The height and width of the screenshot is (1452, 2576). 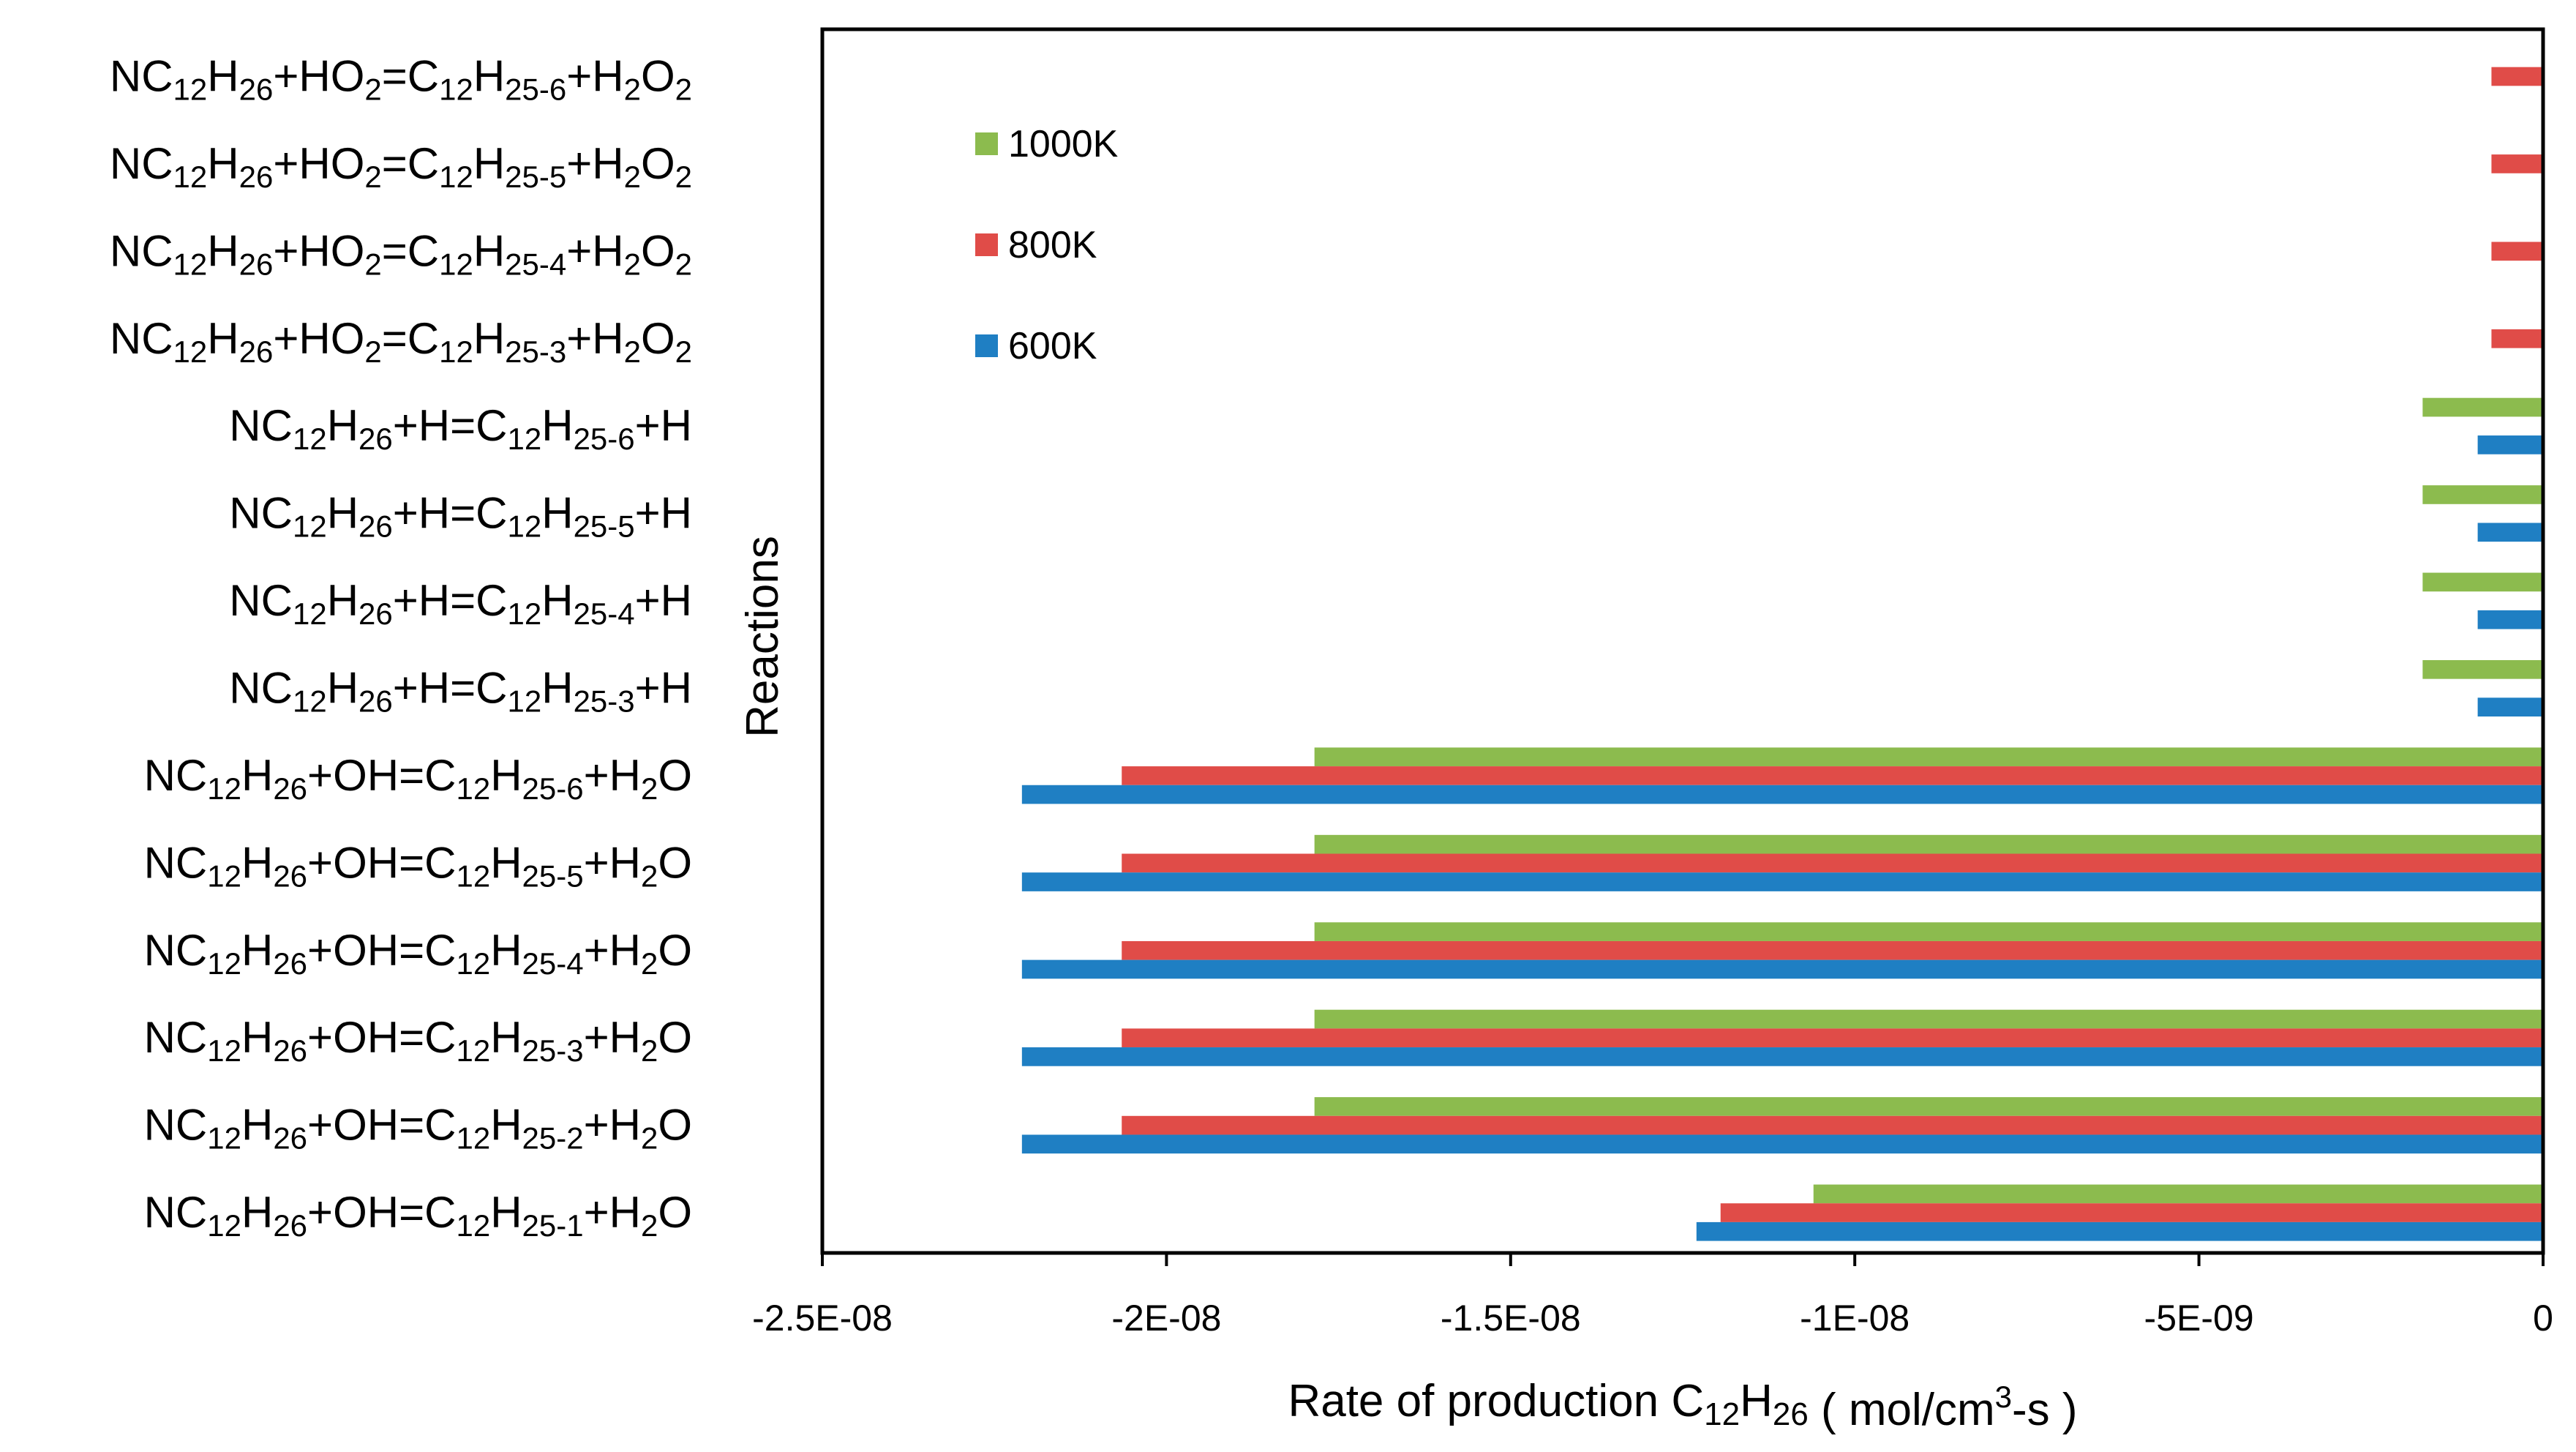 I want to click on legend-swatch-600k, so click(x=987, y=345).